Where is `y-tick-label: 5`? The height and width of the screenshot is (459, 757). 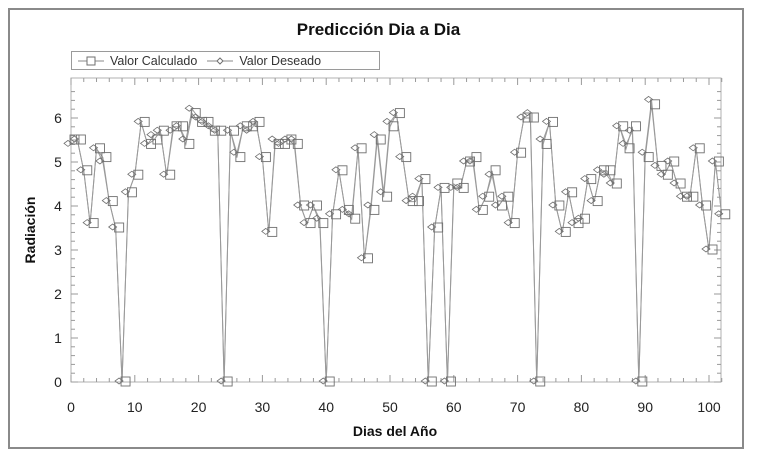 y-tick-label: 5 is located at coordinates (58, 162).